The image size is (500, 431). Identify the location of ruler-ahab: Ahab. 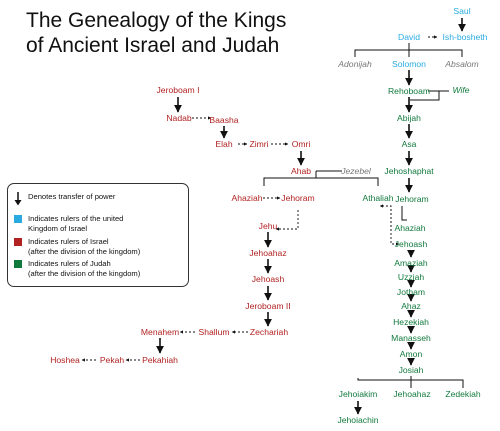
(301, 171).